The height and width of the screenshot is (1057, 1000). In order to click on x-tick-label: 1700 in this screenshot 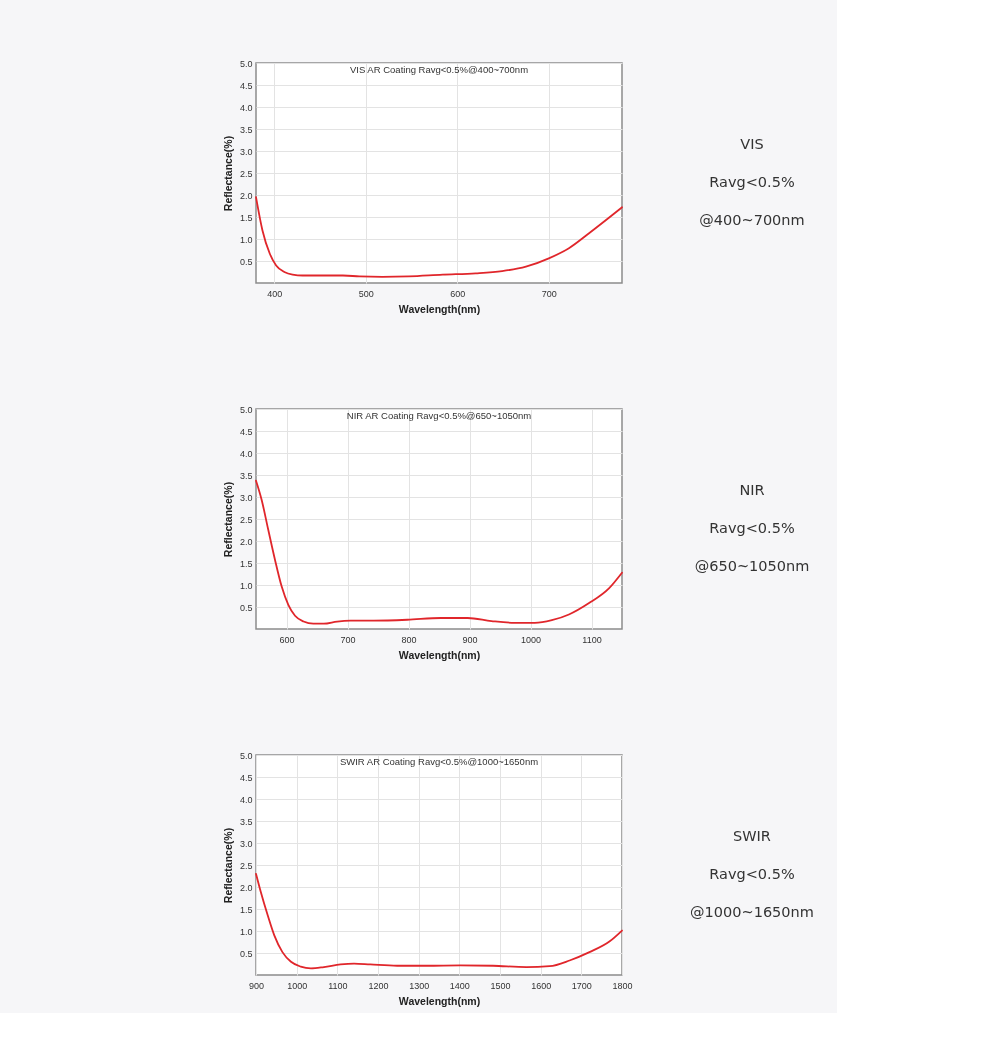, I will do `click(581, 985)`.